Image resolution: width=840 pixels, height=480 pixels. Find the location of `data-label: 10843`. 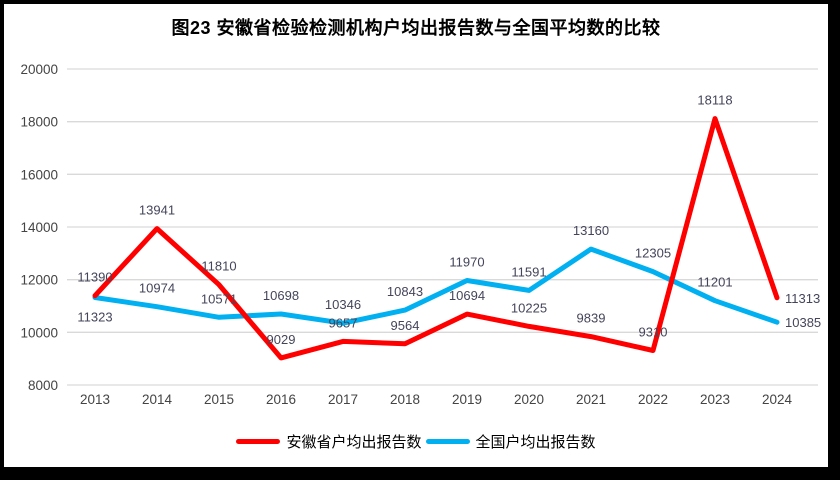

data-label: 10843 is located at coordinates (405, 291).